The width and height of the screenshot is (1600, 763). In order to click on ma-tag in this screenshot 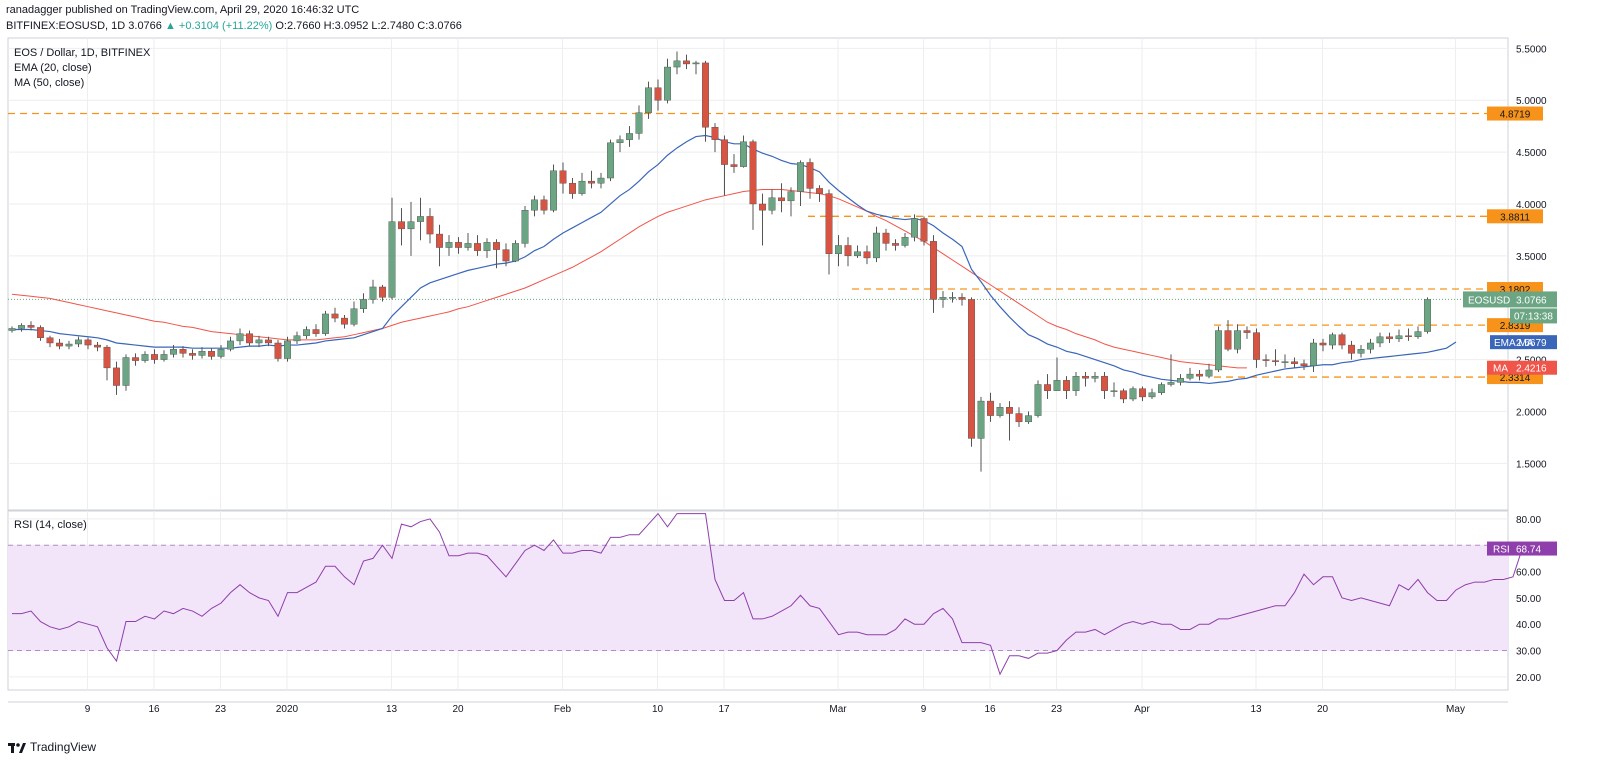, I will do `click(1522, 367)`.